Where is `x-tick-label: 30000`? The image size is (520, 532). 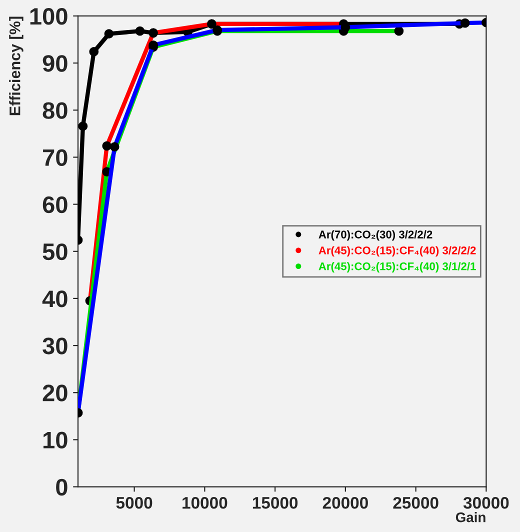
x-tick-label: 30000 is located at coordinates (486, 502).